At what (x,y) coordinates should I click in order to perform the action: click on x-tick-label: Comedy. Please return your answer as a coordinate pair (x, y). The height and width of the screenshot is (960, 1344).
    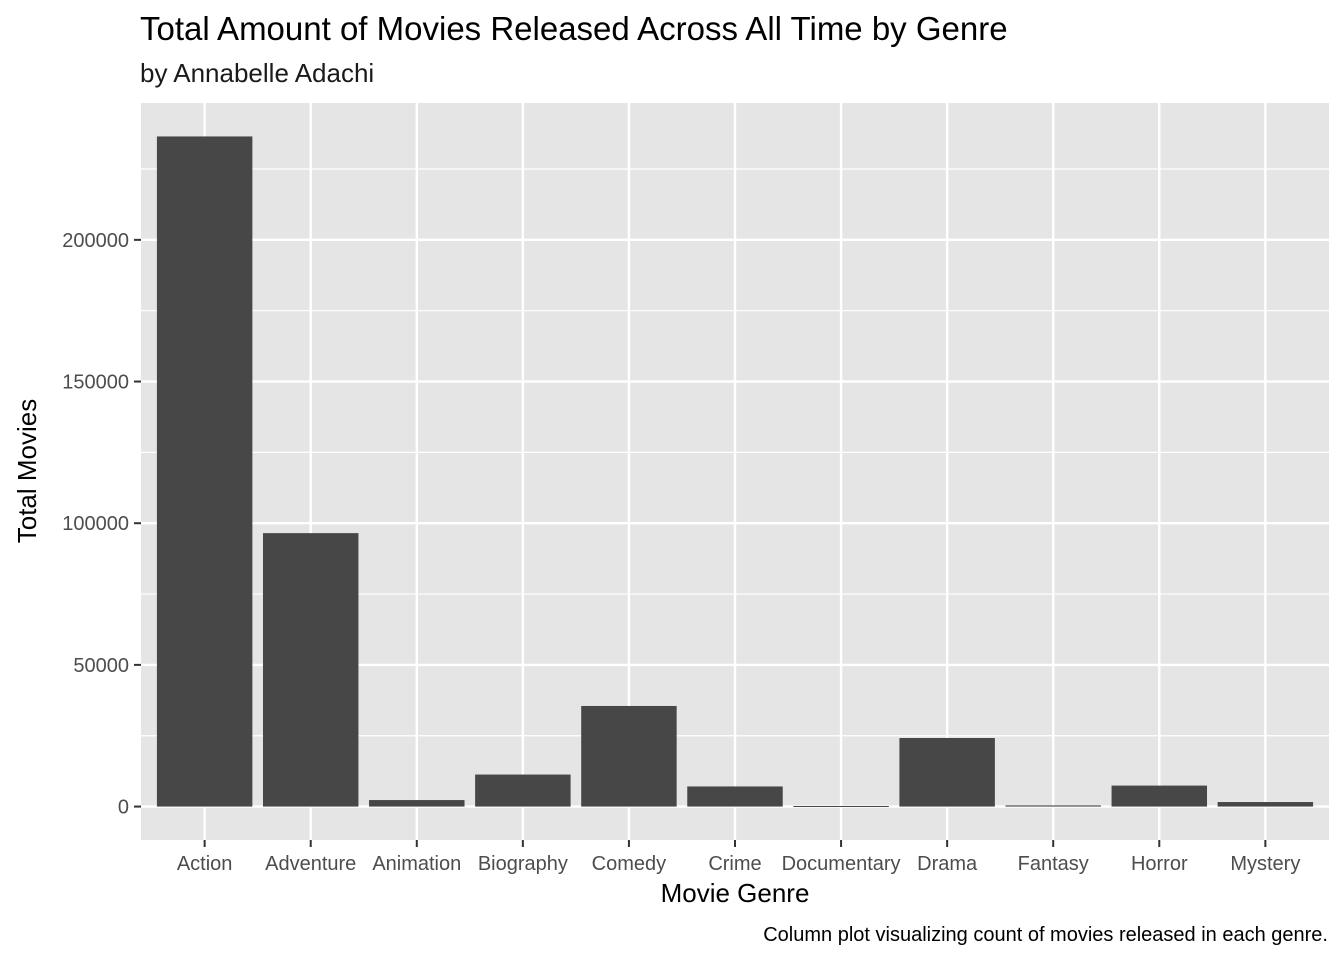
    Looking at the image, I should click on (629, 864).